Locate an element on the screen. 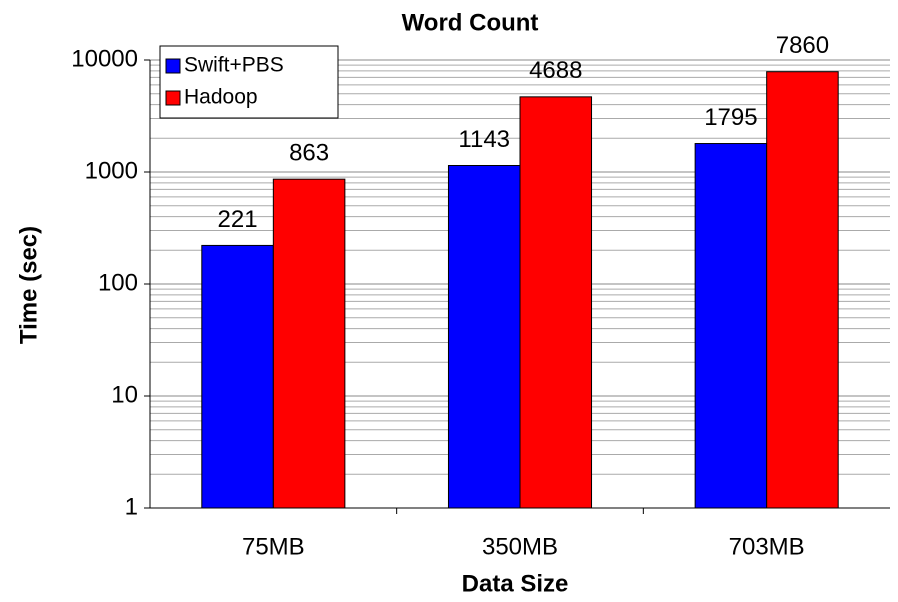 The height and width of the screenshot is (602, 898). x-axis-label: Data Size is located at coordinates (515, 583).